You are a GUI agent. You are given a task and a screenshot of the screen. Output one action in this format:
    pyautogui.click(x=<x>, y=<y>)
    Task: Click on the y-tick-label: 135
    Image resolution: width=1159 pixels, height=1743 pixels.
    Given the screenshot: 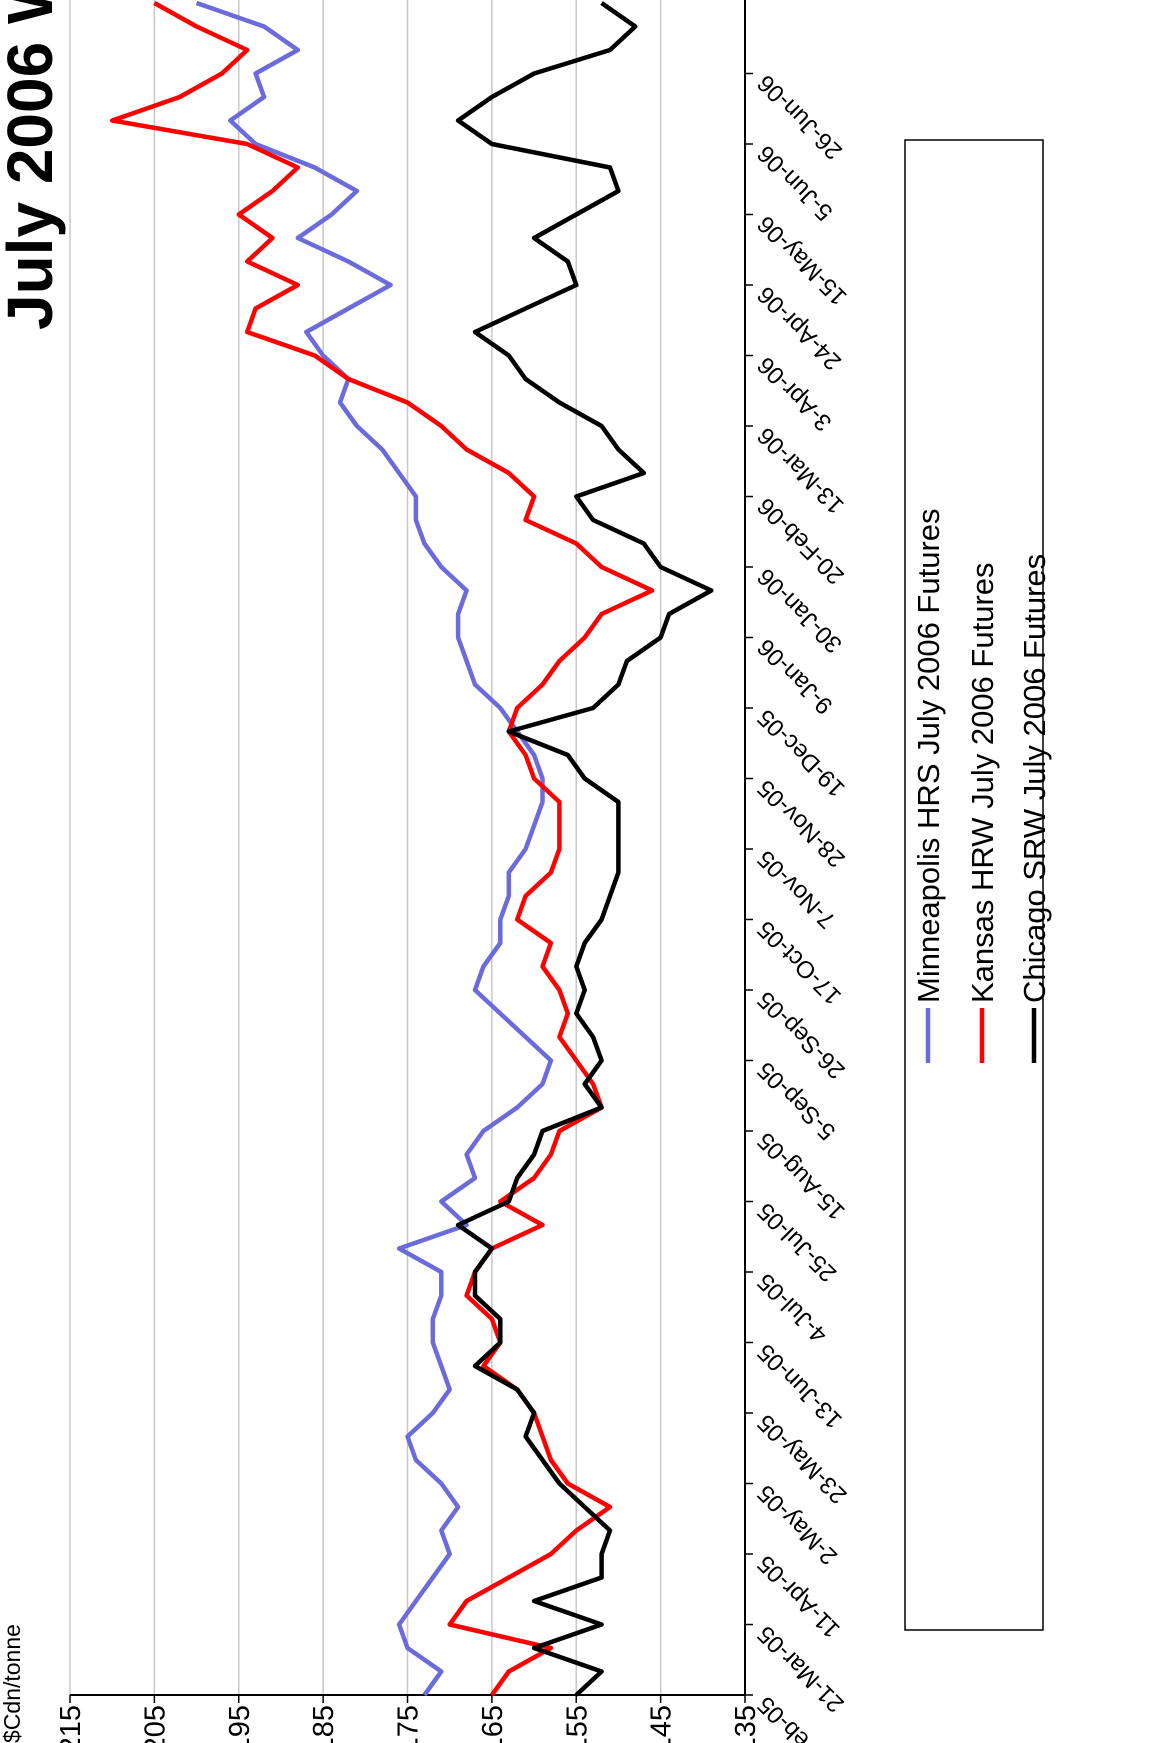 What is the action you would take?
    pyautogui.click(x=746, y=1724)
    